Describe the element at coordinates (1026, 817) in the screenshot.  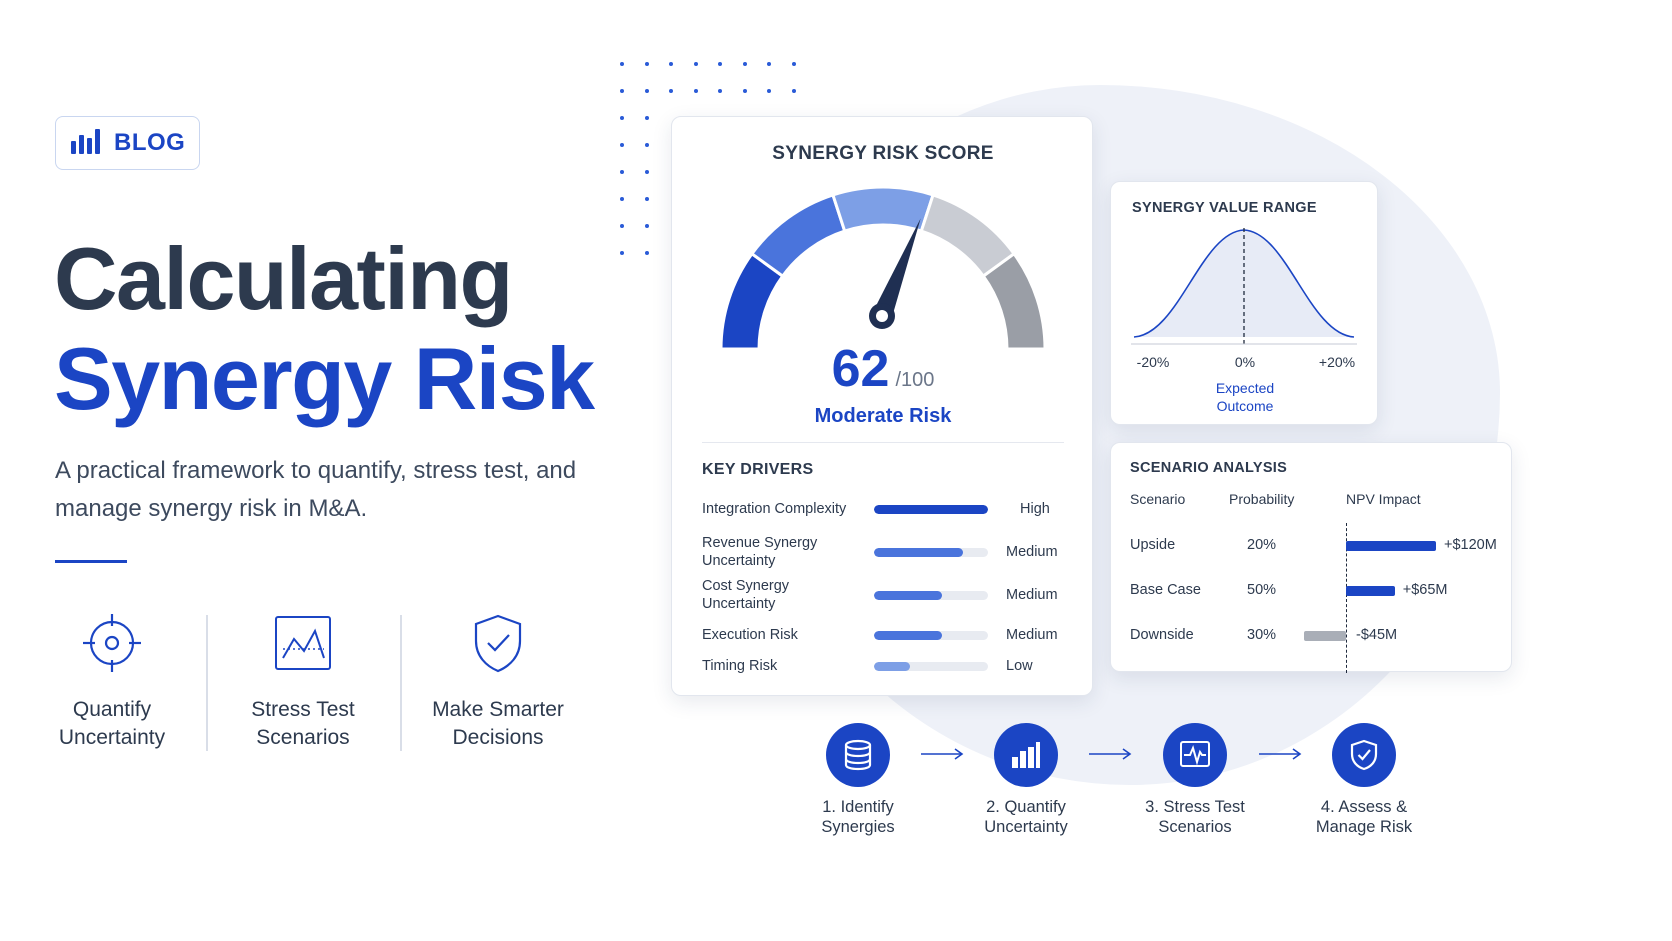
I see `step-label: 2. Quantify Uncertainty` at that location.